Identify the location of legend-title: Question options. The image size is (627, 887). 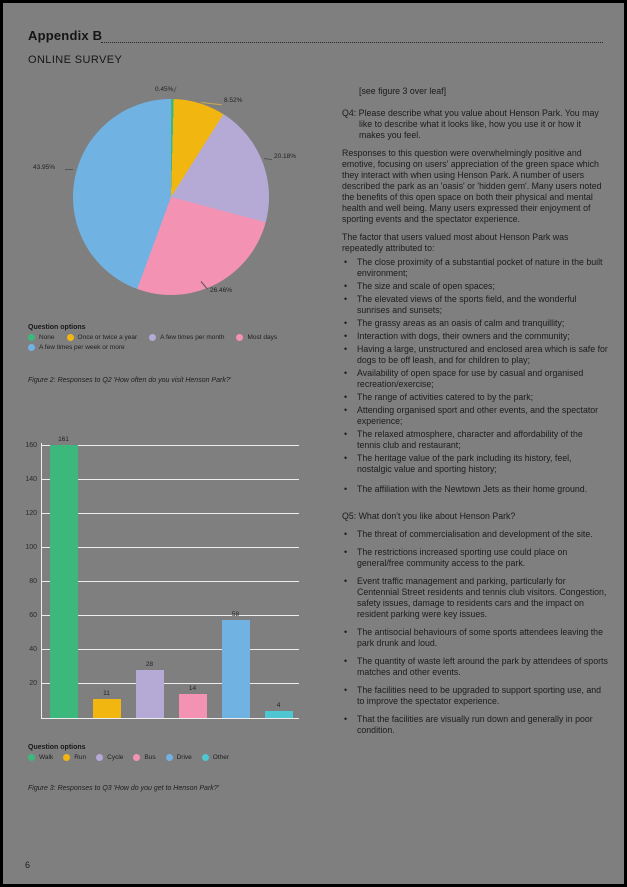
(57, 327).